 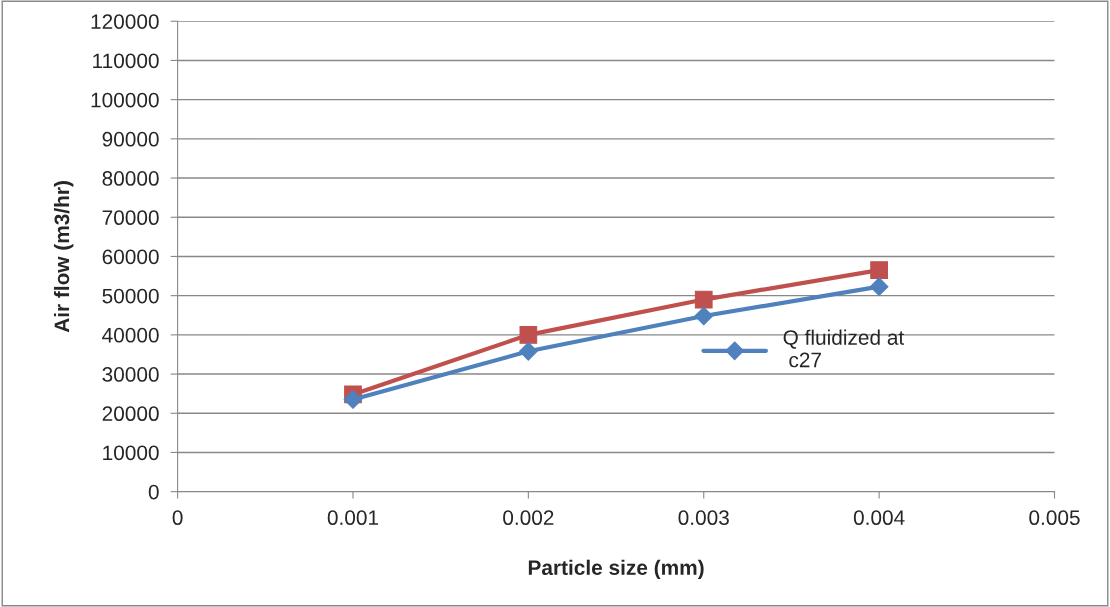 What do you see at coordinates (125, 21) in the screenshot?
I see `y-tick-label: 120000` at bounding box center [125, 21].